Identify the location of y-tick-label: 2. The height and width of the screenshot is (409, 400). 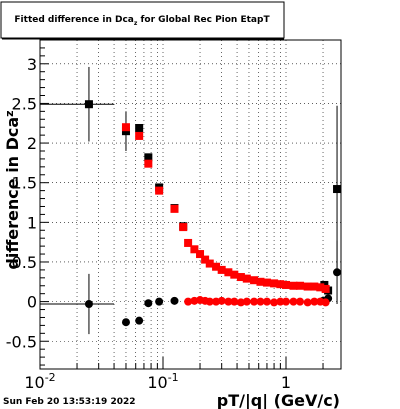
(32, 143).